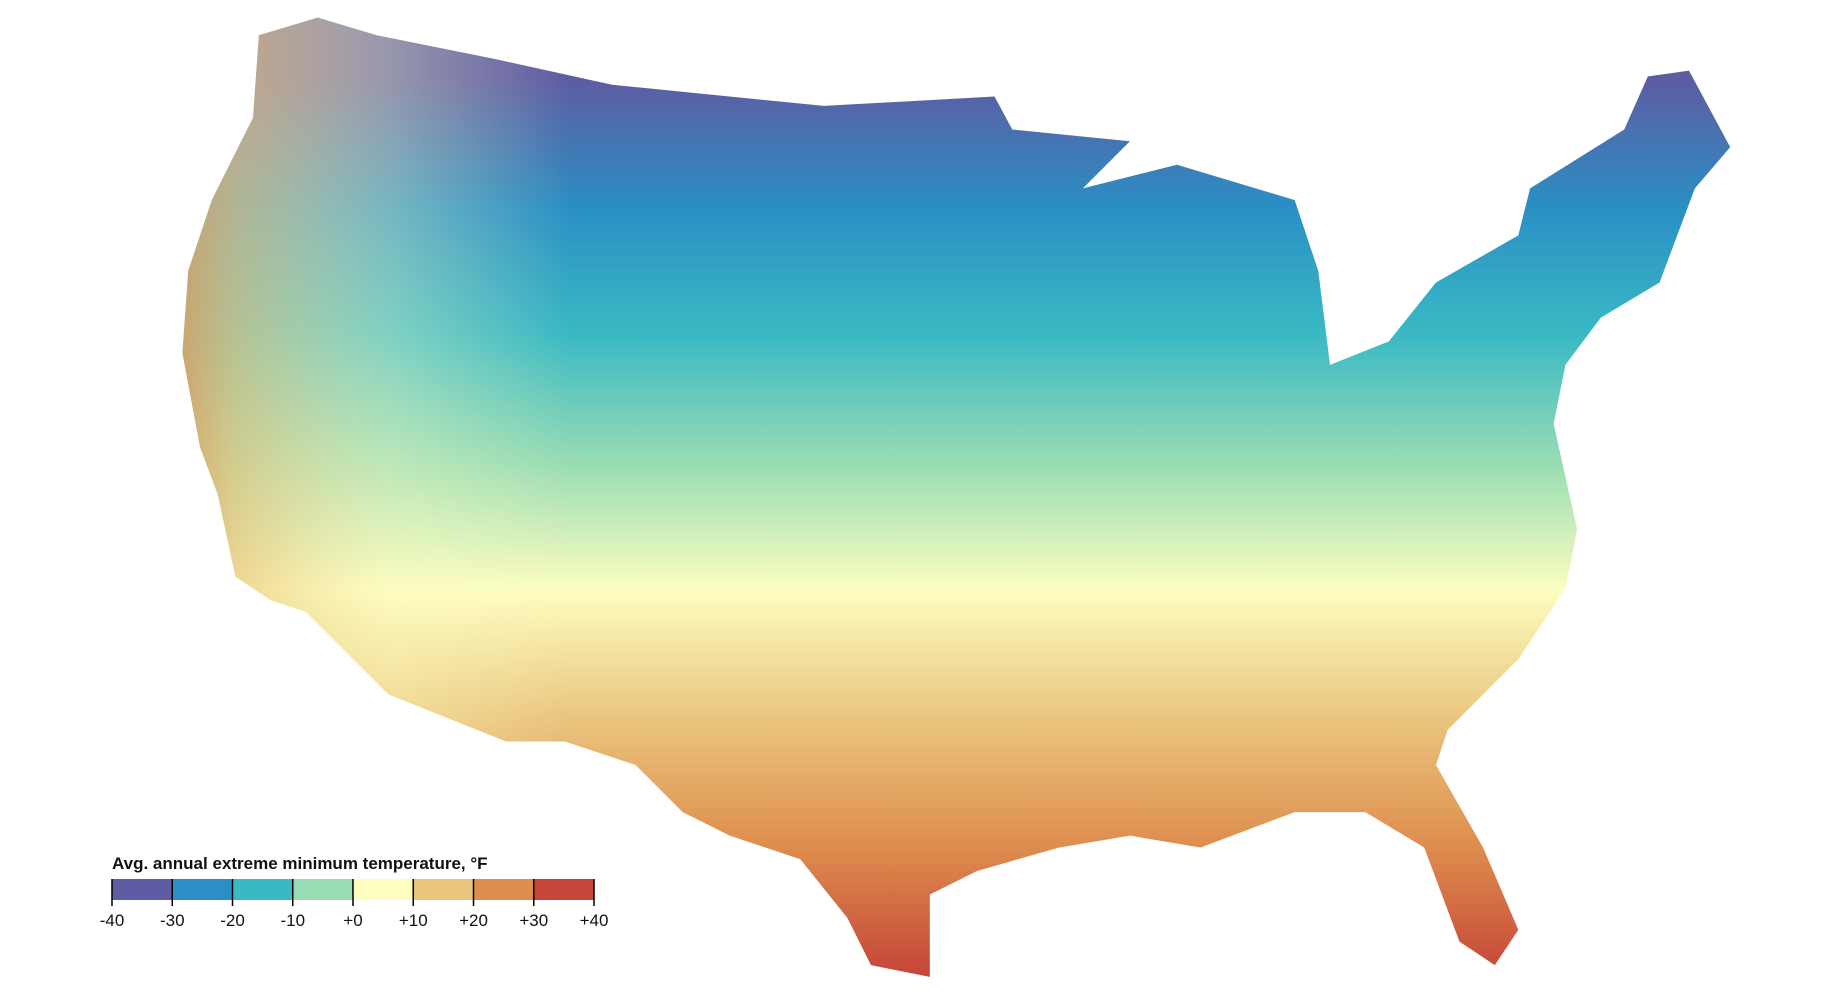 Image resolution: width=1832 pixels, height=994 pixels. I want to click on legend-tick-label: +0, so click(352, 920).